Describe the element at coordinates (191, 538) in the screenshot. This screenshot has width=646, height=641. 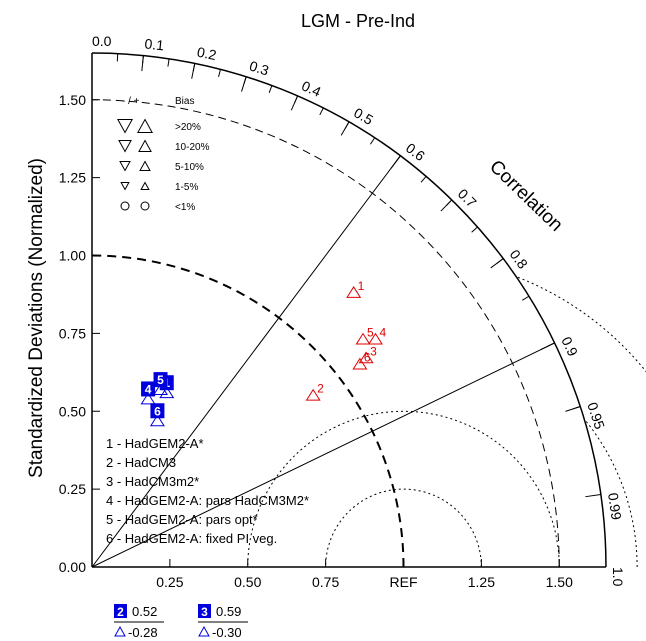
I see `legend-item-6: 6 - HadGEM2-A: fixed PI veg.` at that location.